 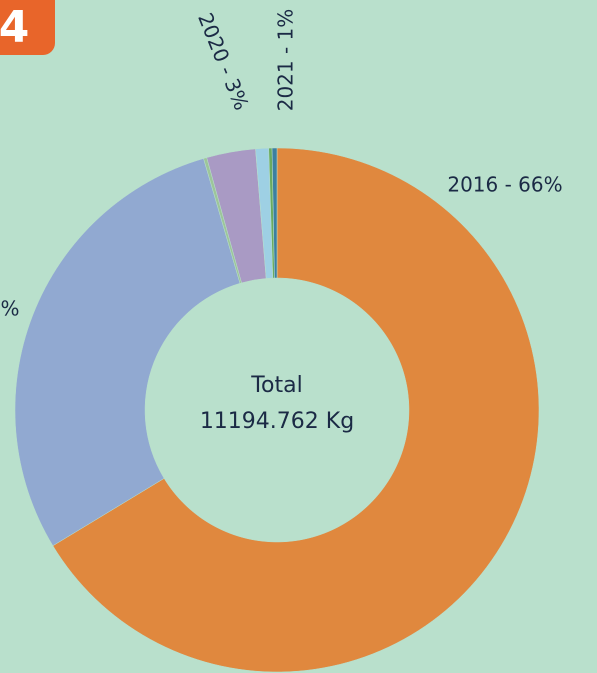 I want to click on badge-text: 4, so click(x=14, y=27).